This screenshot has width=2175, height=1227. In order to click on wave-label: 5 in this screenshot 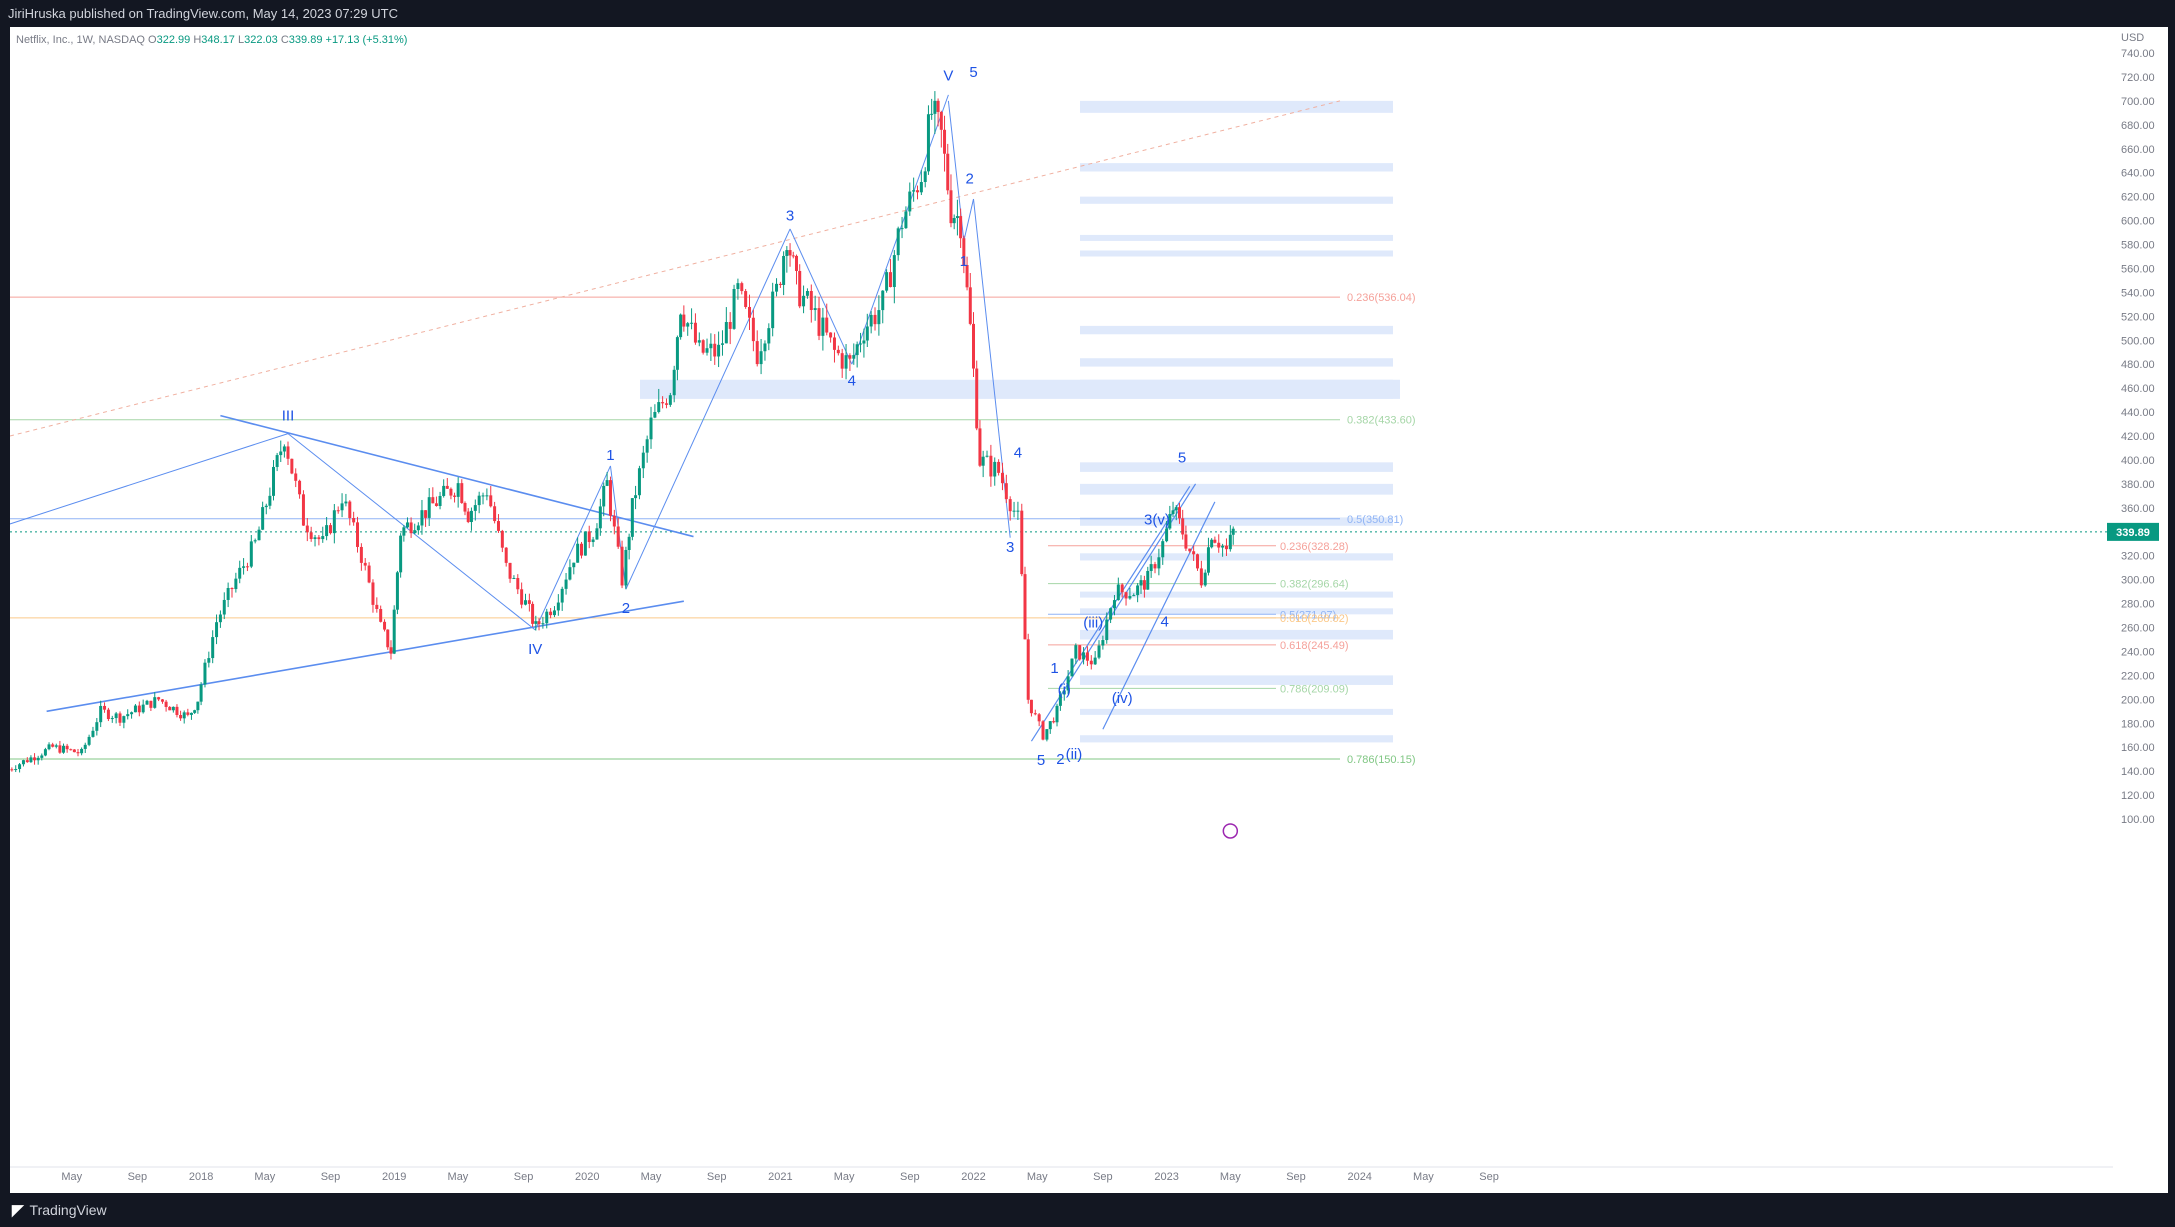, I will do `click(1182, 457)`.